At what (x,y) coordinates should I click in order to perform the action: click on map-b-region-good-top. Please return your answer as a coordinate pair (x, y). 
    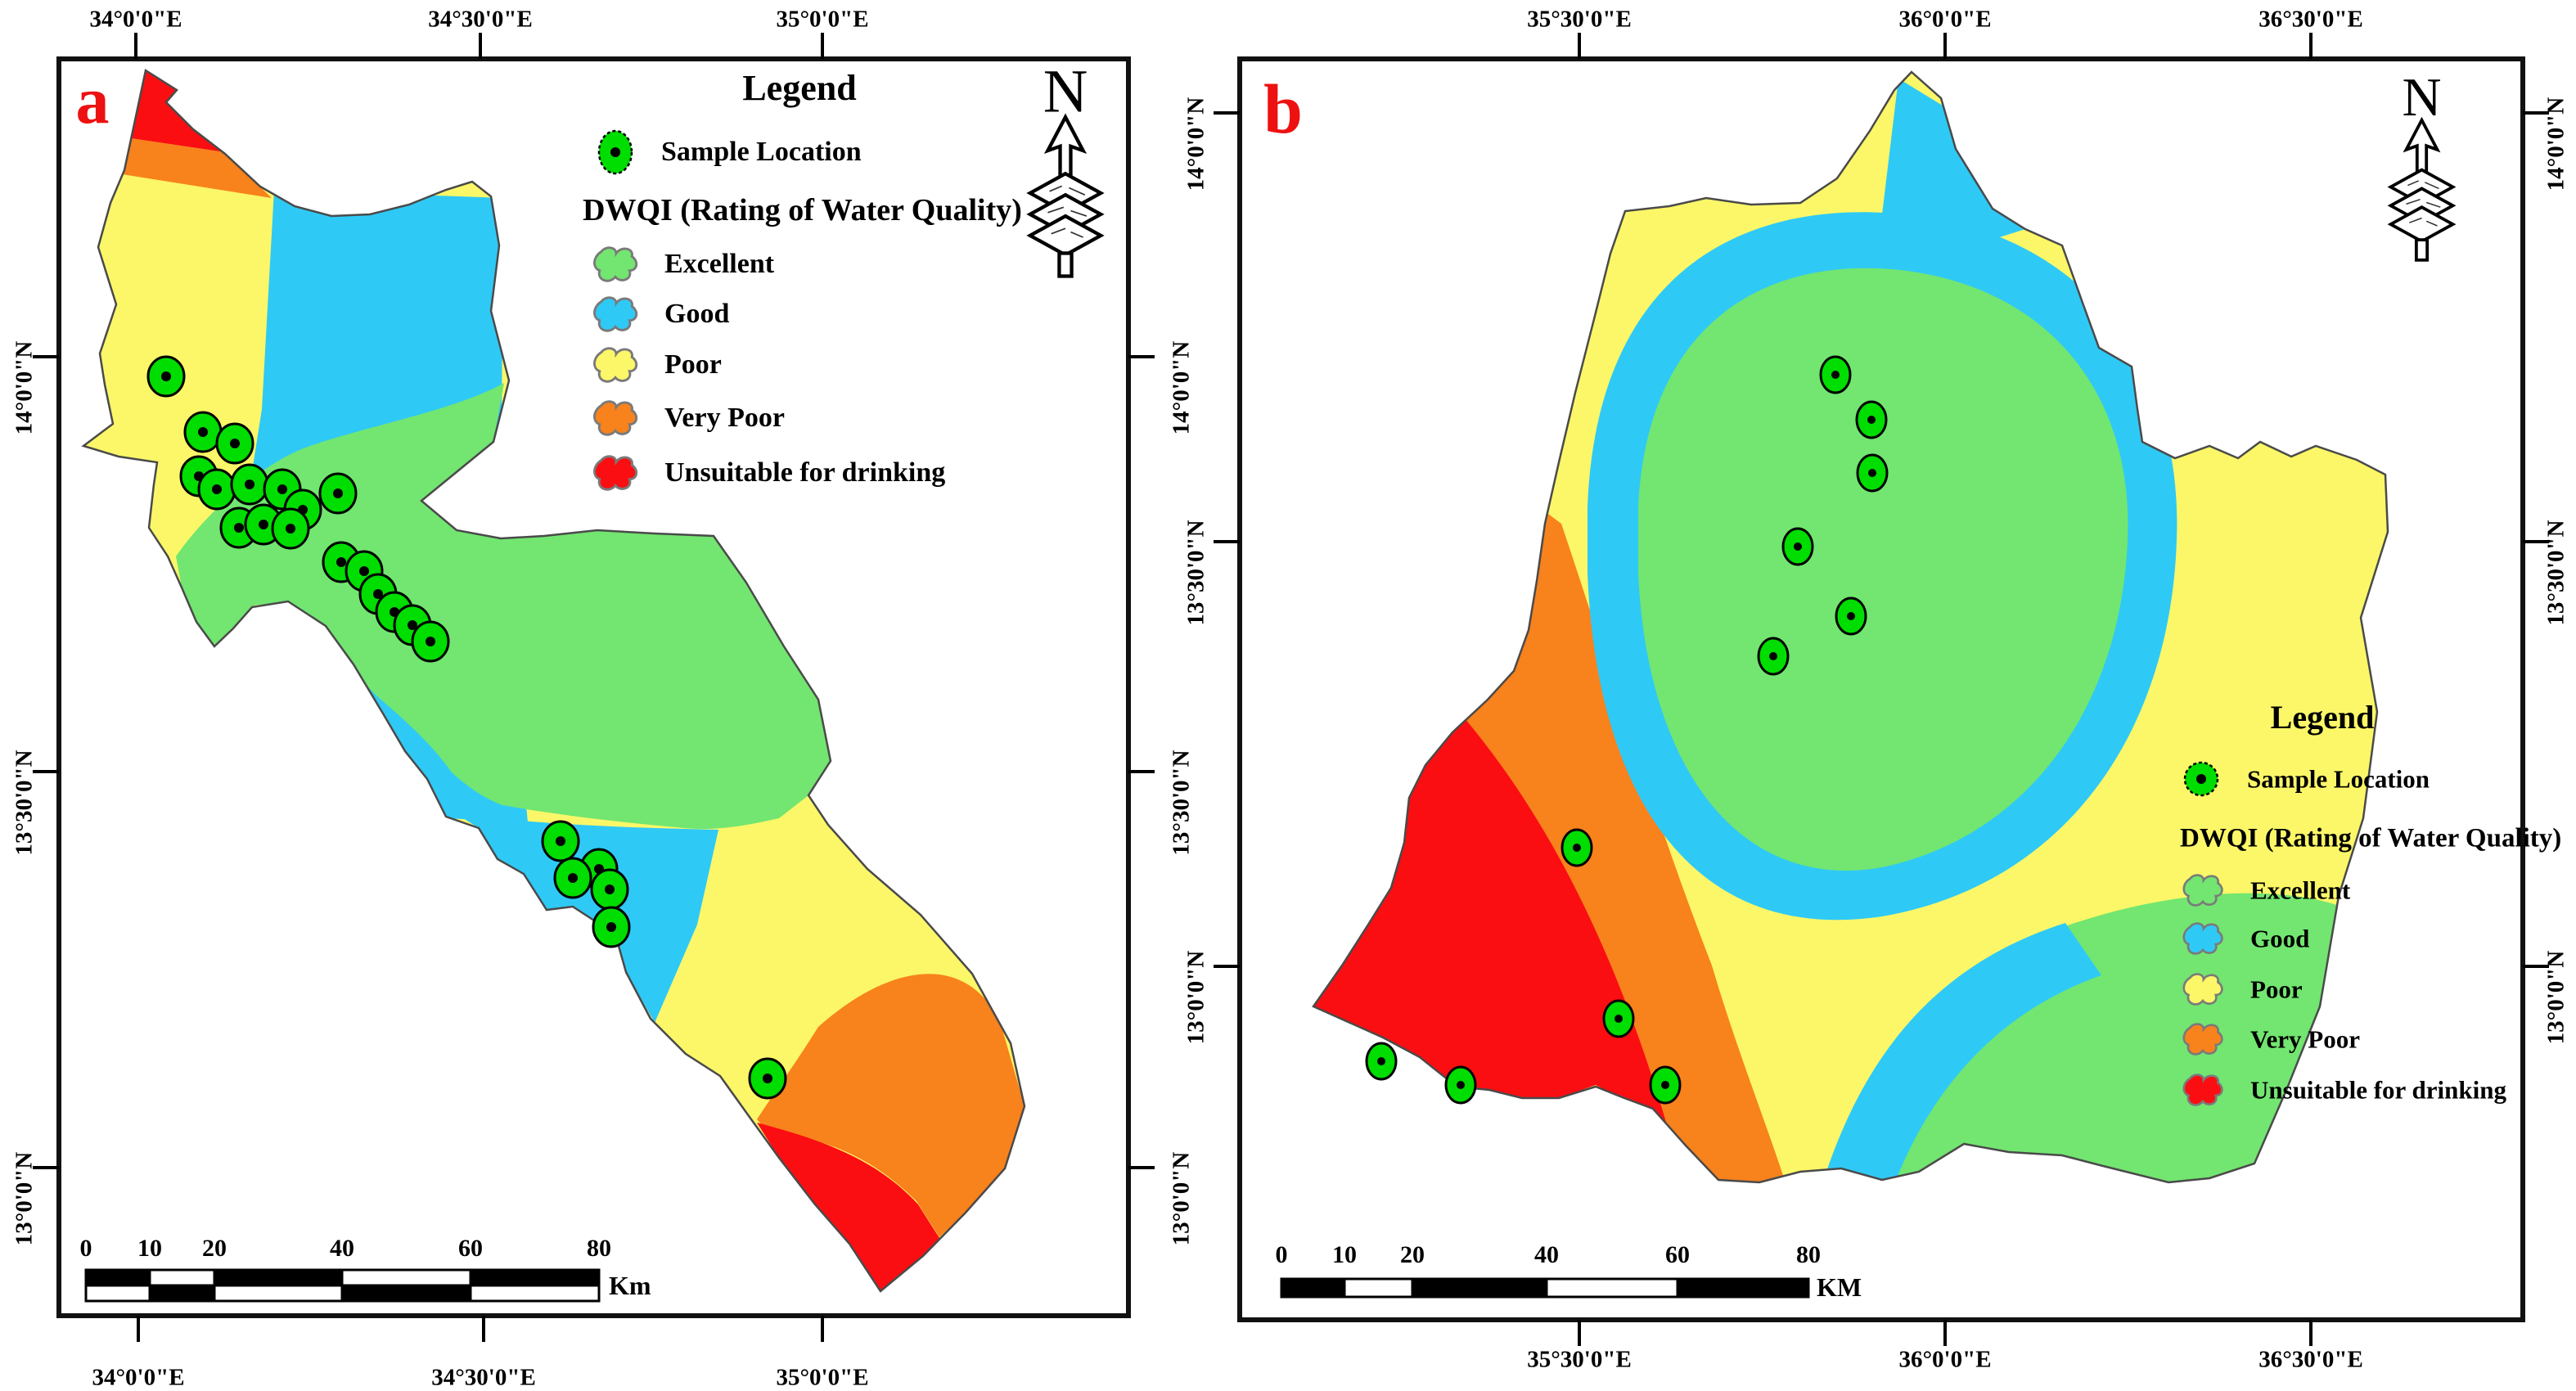
    Looking at the image, I should click on (1953, 166).